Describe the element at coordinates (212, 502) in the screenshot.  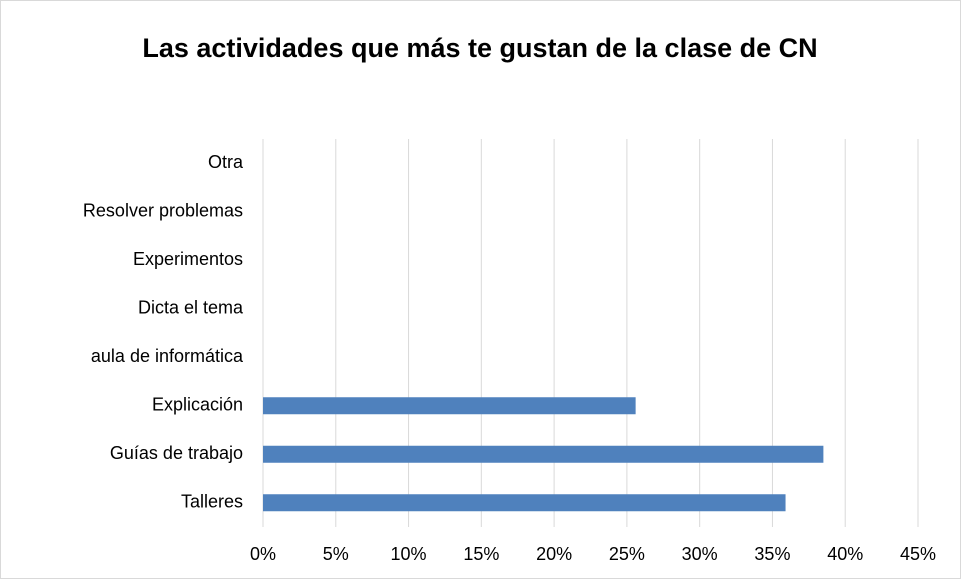
I see `y-tick-label: Talleres` at that location.